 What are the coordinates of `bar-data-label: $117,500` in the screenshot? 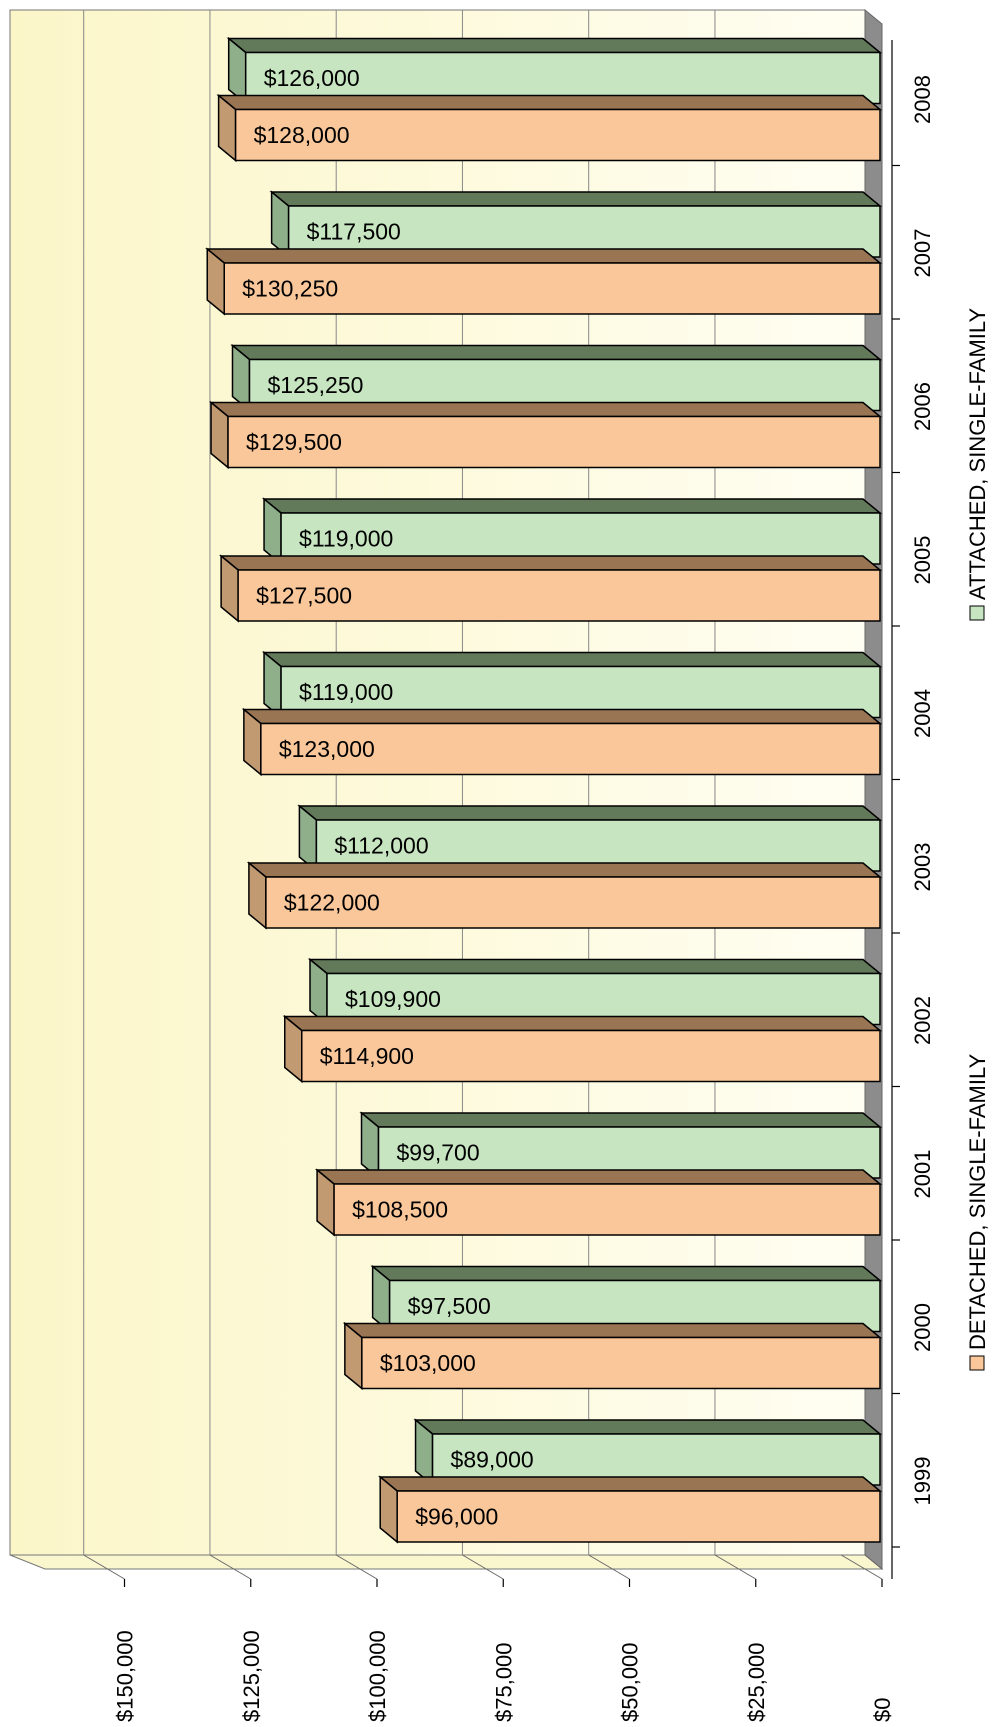 It's located at (354, 232).